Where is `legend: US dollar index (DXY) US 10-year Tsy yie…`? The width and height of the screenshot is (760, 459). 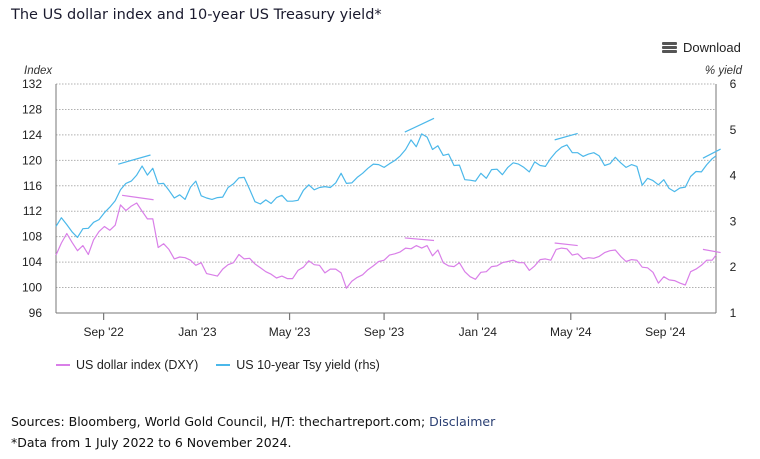
legend: US dollar index (DXY) US 10-year Tsy yie… is located at coordinates (218, 365).